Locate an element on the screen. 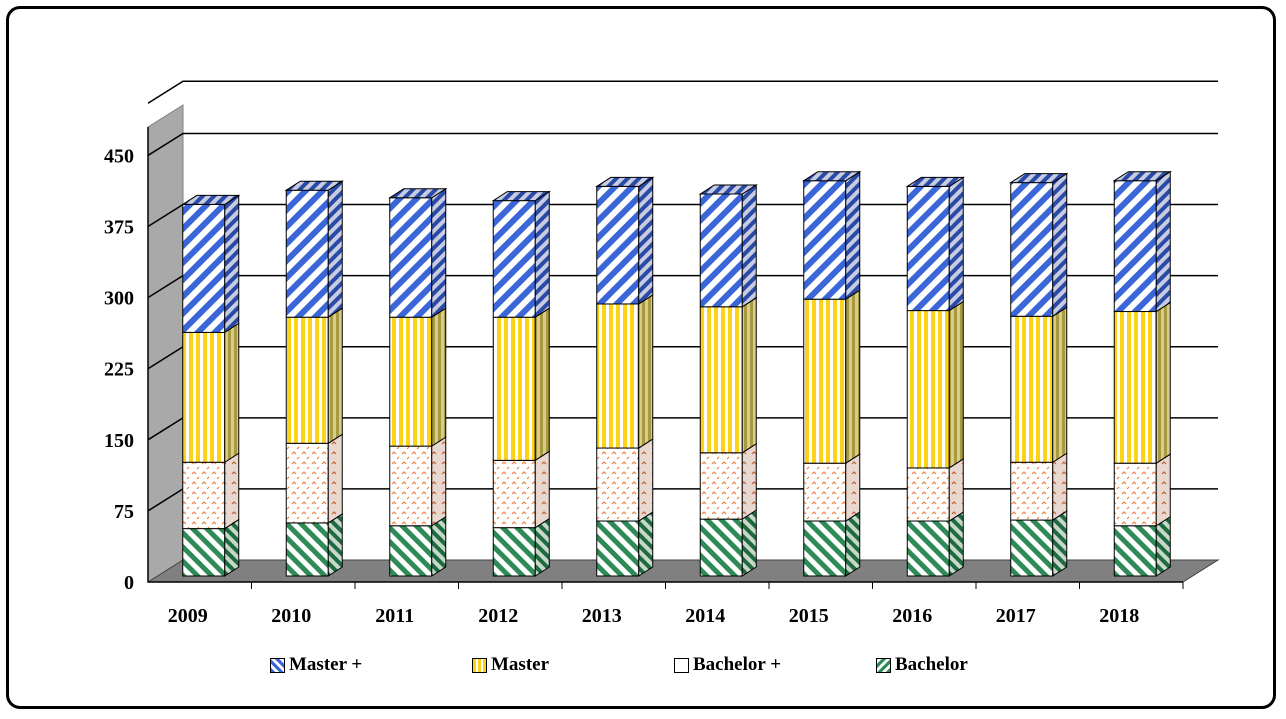 The image size is (1286, 719). chart-back-wall is located at coordinates (165, 343).